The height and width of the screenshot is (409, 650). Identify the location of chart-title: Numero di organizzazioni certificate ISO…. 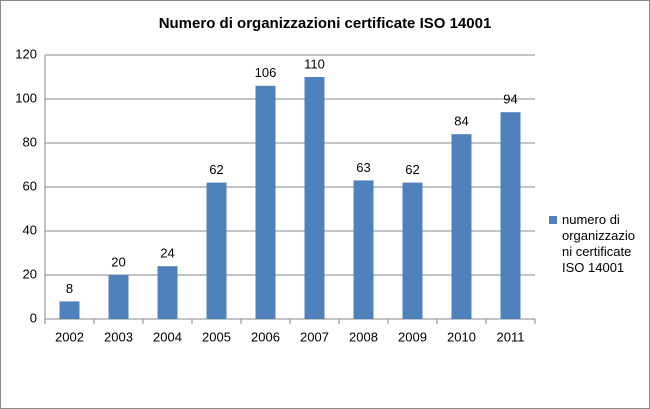
(325, 23).